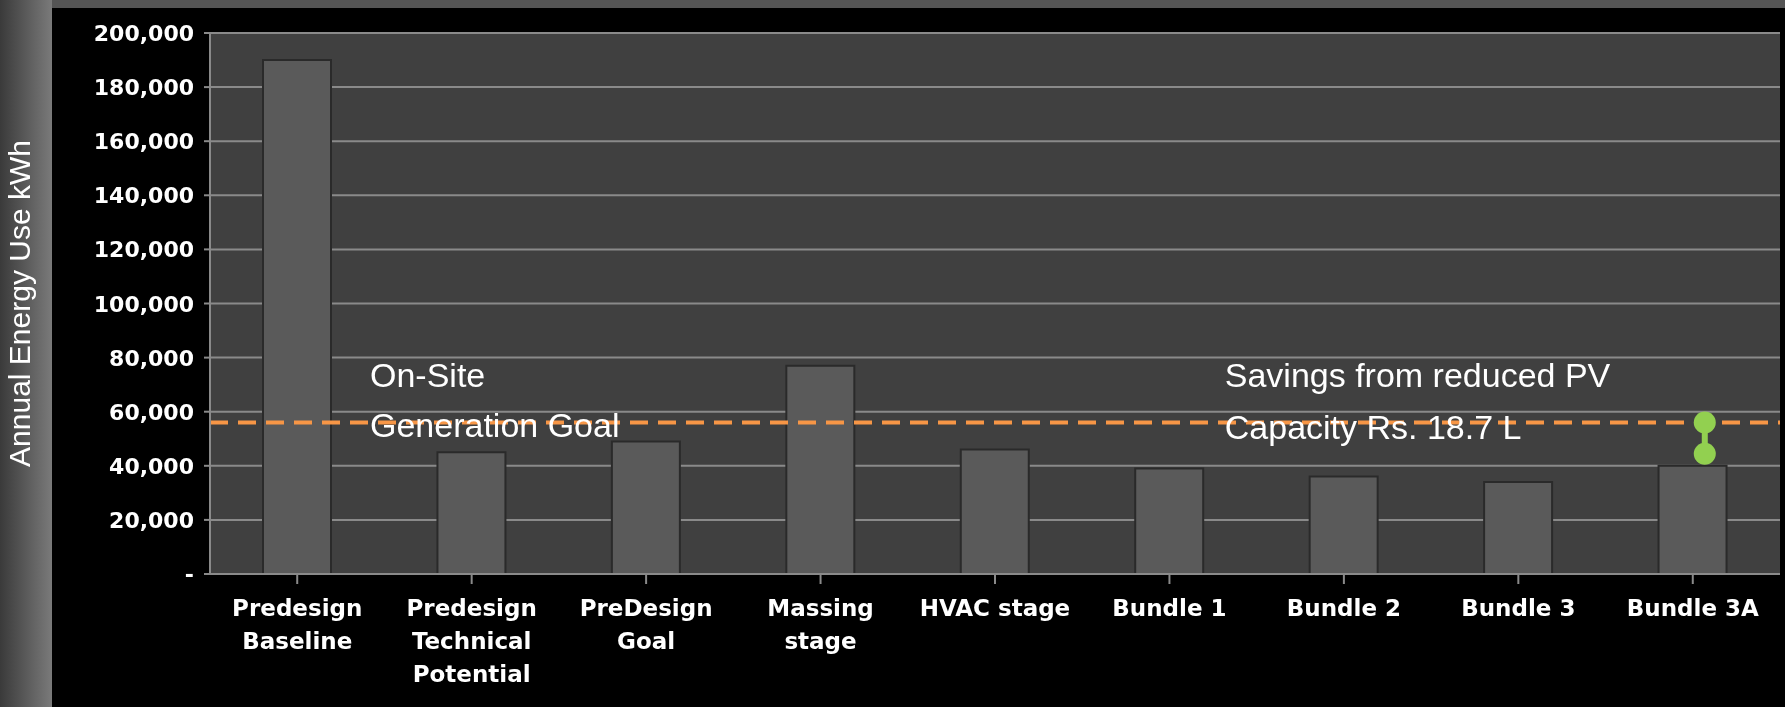  I want to click on x-tick-label: Predesign Baseline, so click(297, 624).